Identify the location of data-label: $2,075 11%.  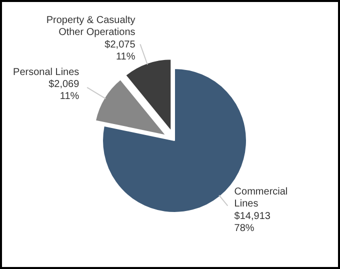
(120, 50).